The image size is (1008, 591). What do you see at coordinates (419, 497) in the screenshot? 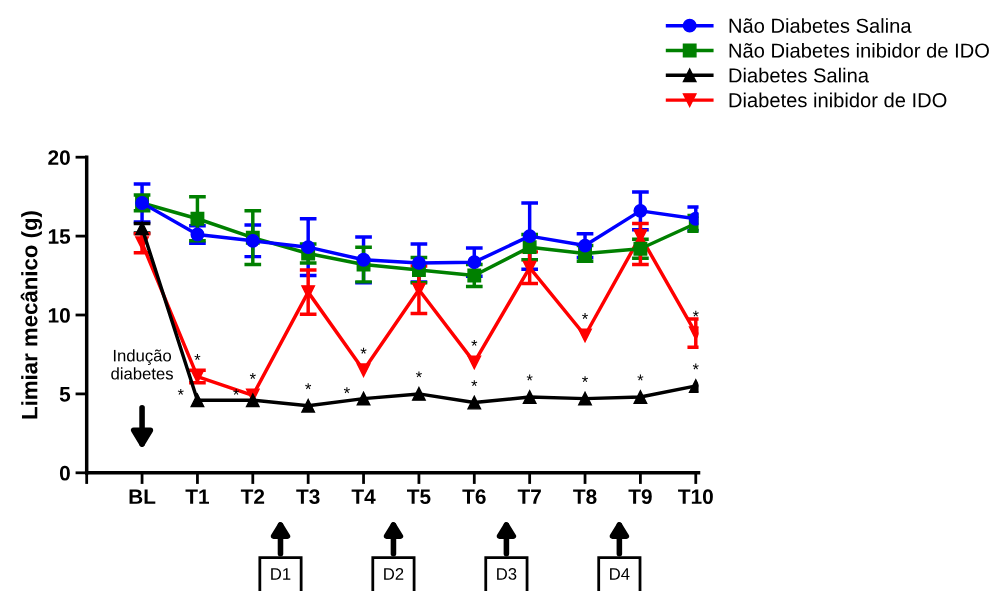
I see `x-tick-label: T5` at bounding box center [419, 497].